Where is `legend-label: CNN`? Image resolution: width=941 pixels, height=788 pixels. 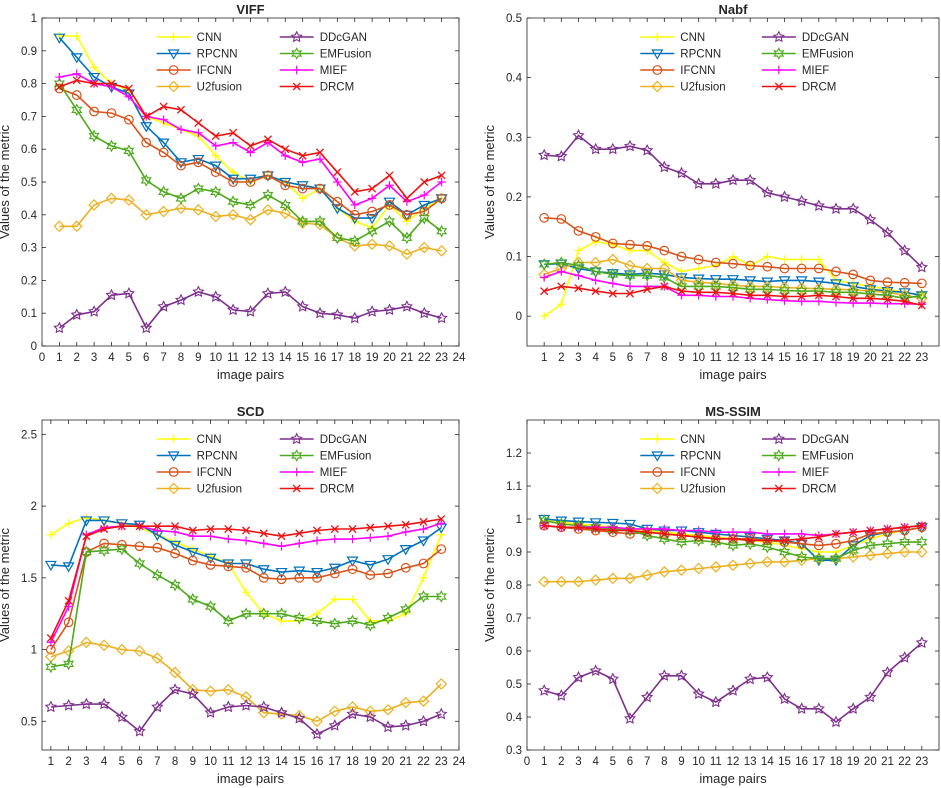
legend-label: CNN is located at coordinates (692, 38).